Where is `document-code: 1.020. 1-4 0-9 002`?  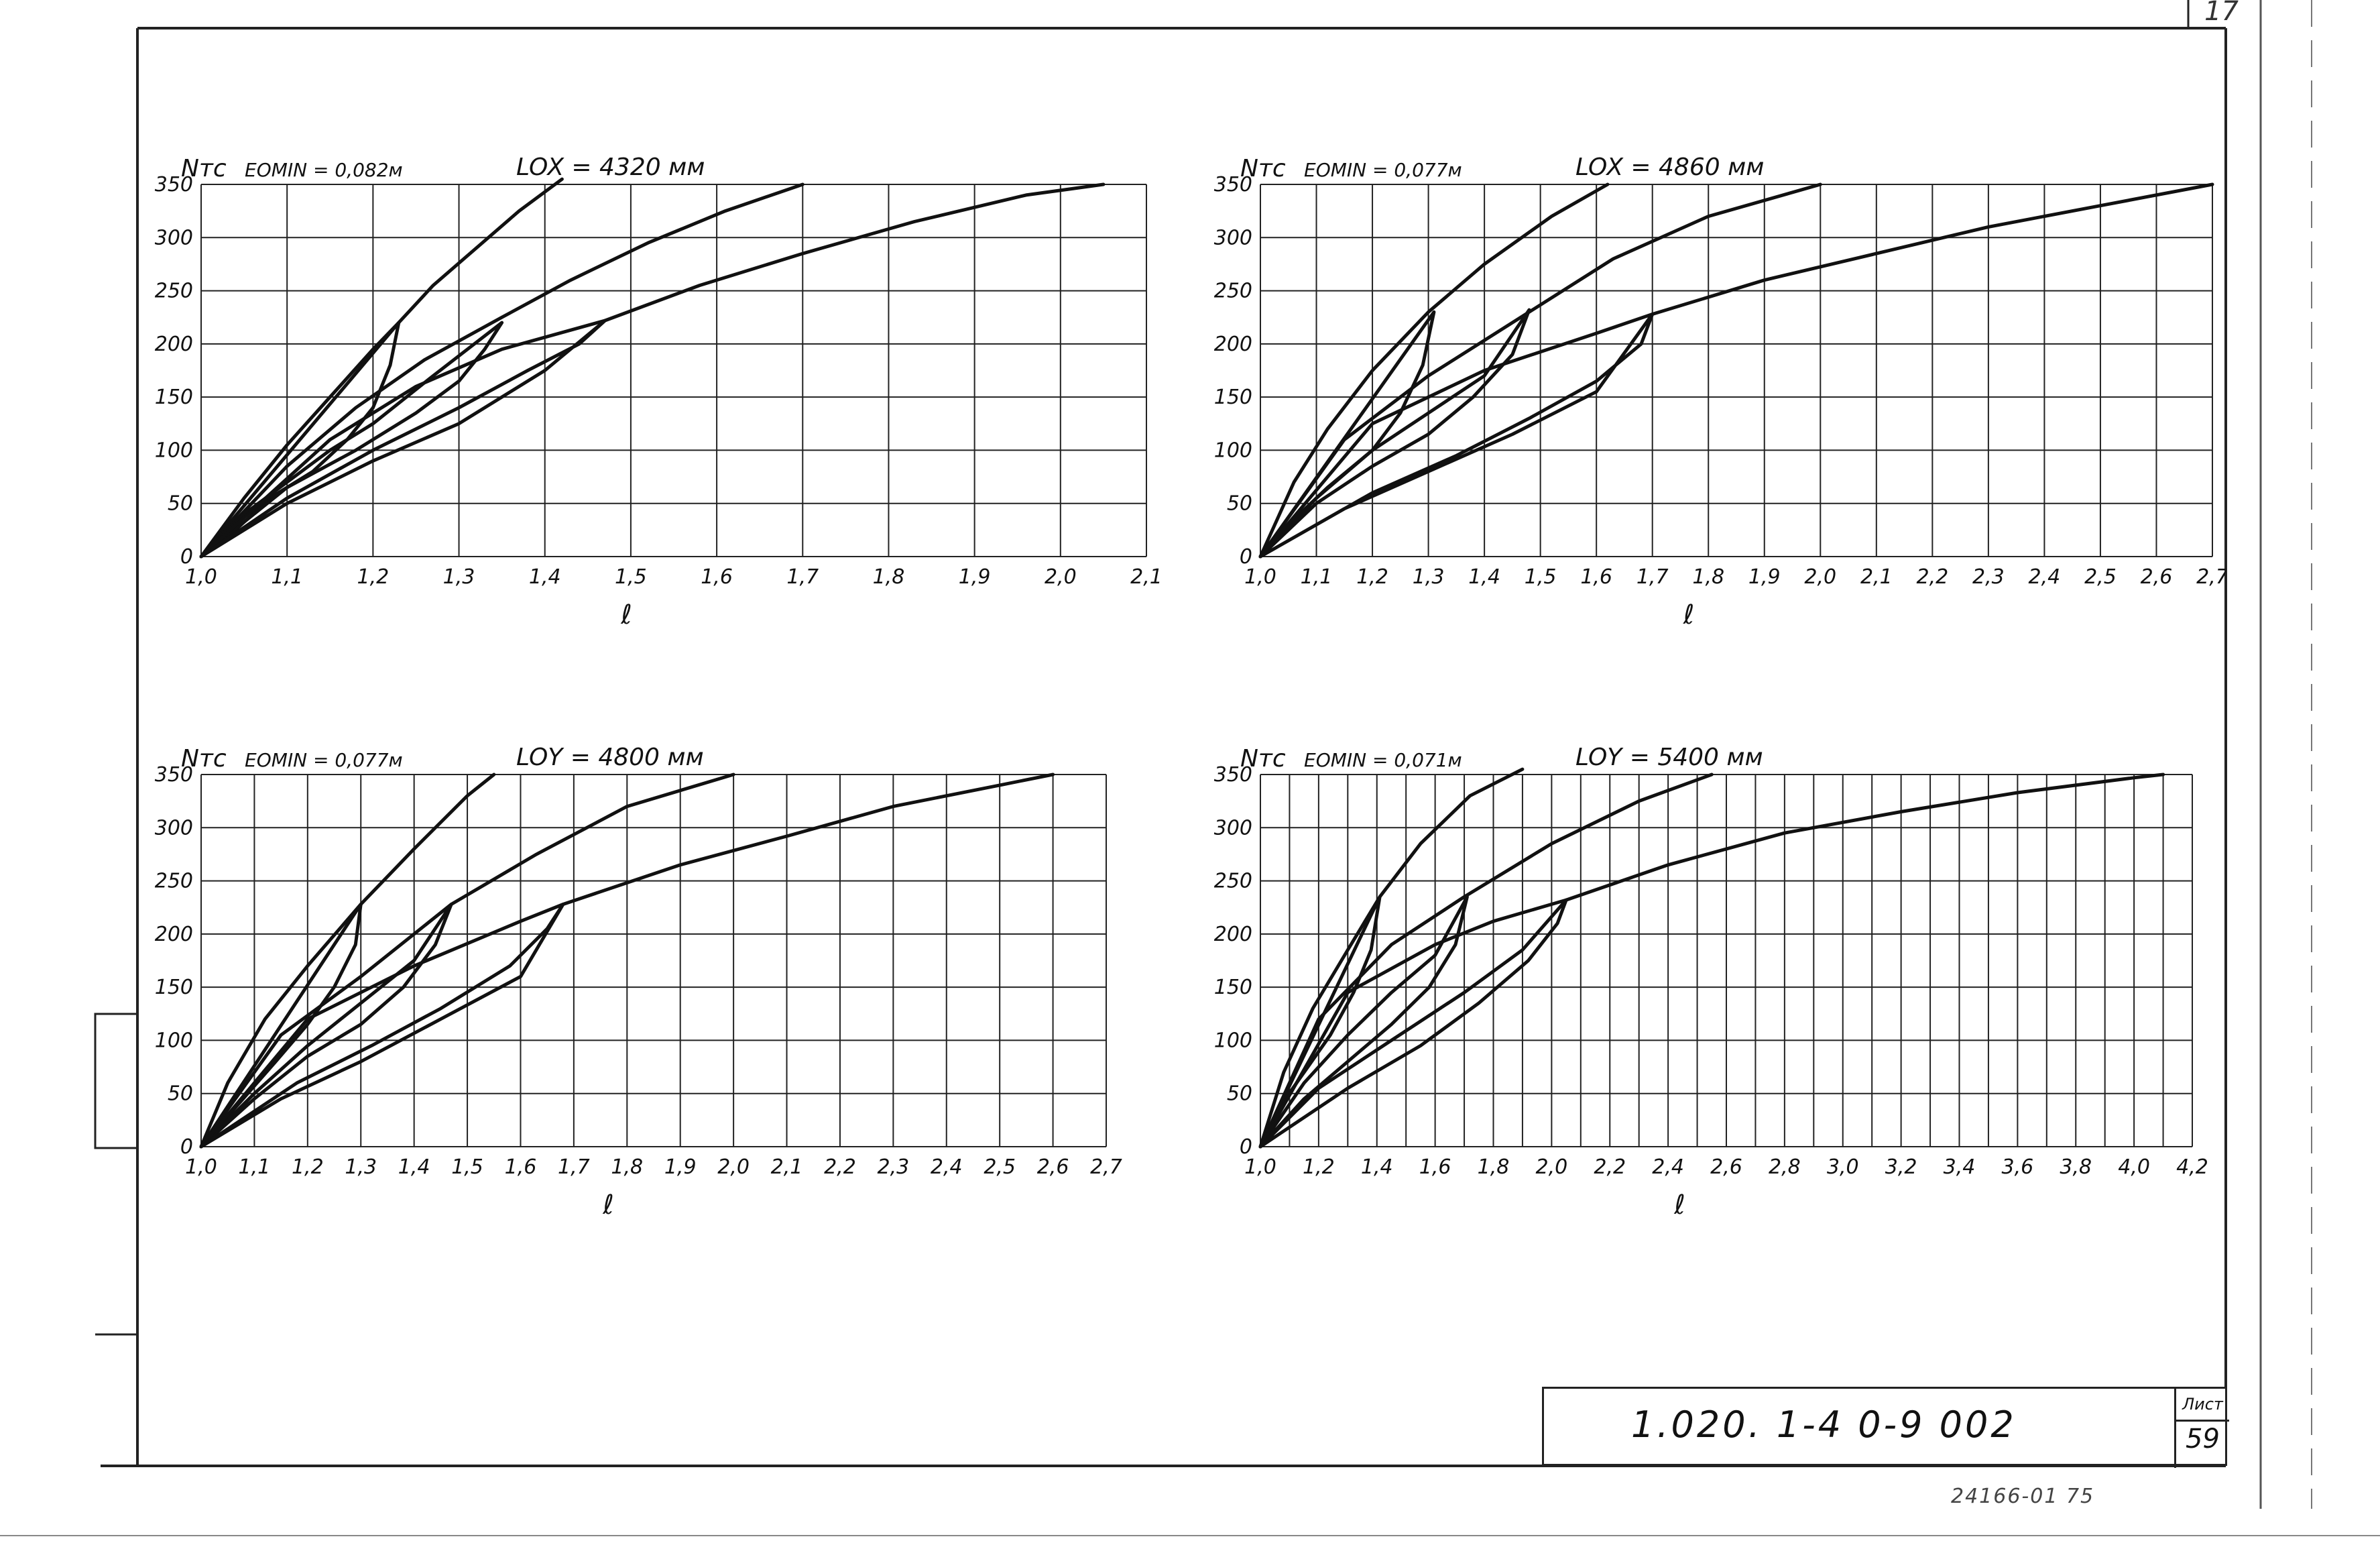
document-code: 1.020. 1-4 0-9 002 is located at coordinates (1824, 1425).